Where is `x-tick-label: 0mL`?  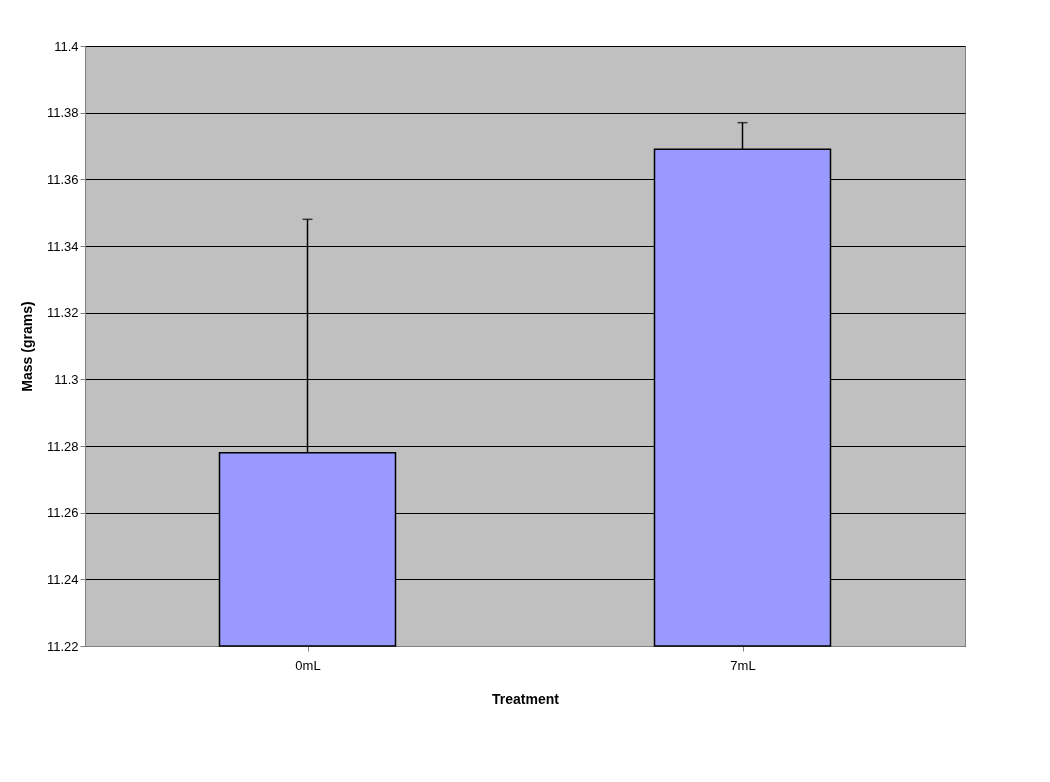 x-tick-label: 0mL is located at coordinates (308, 665).